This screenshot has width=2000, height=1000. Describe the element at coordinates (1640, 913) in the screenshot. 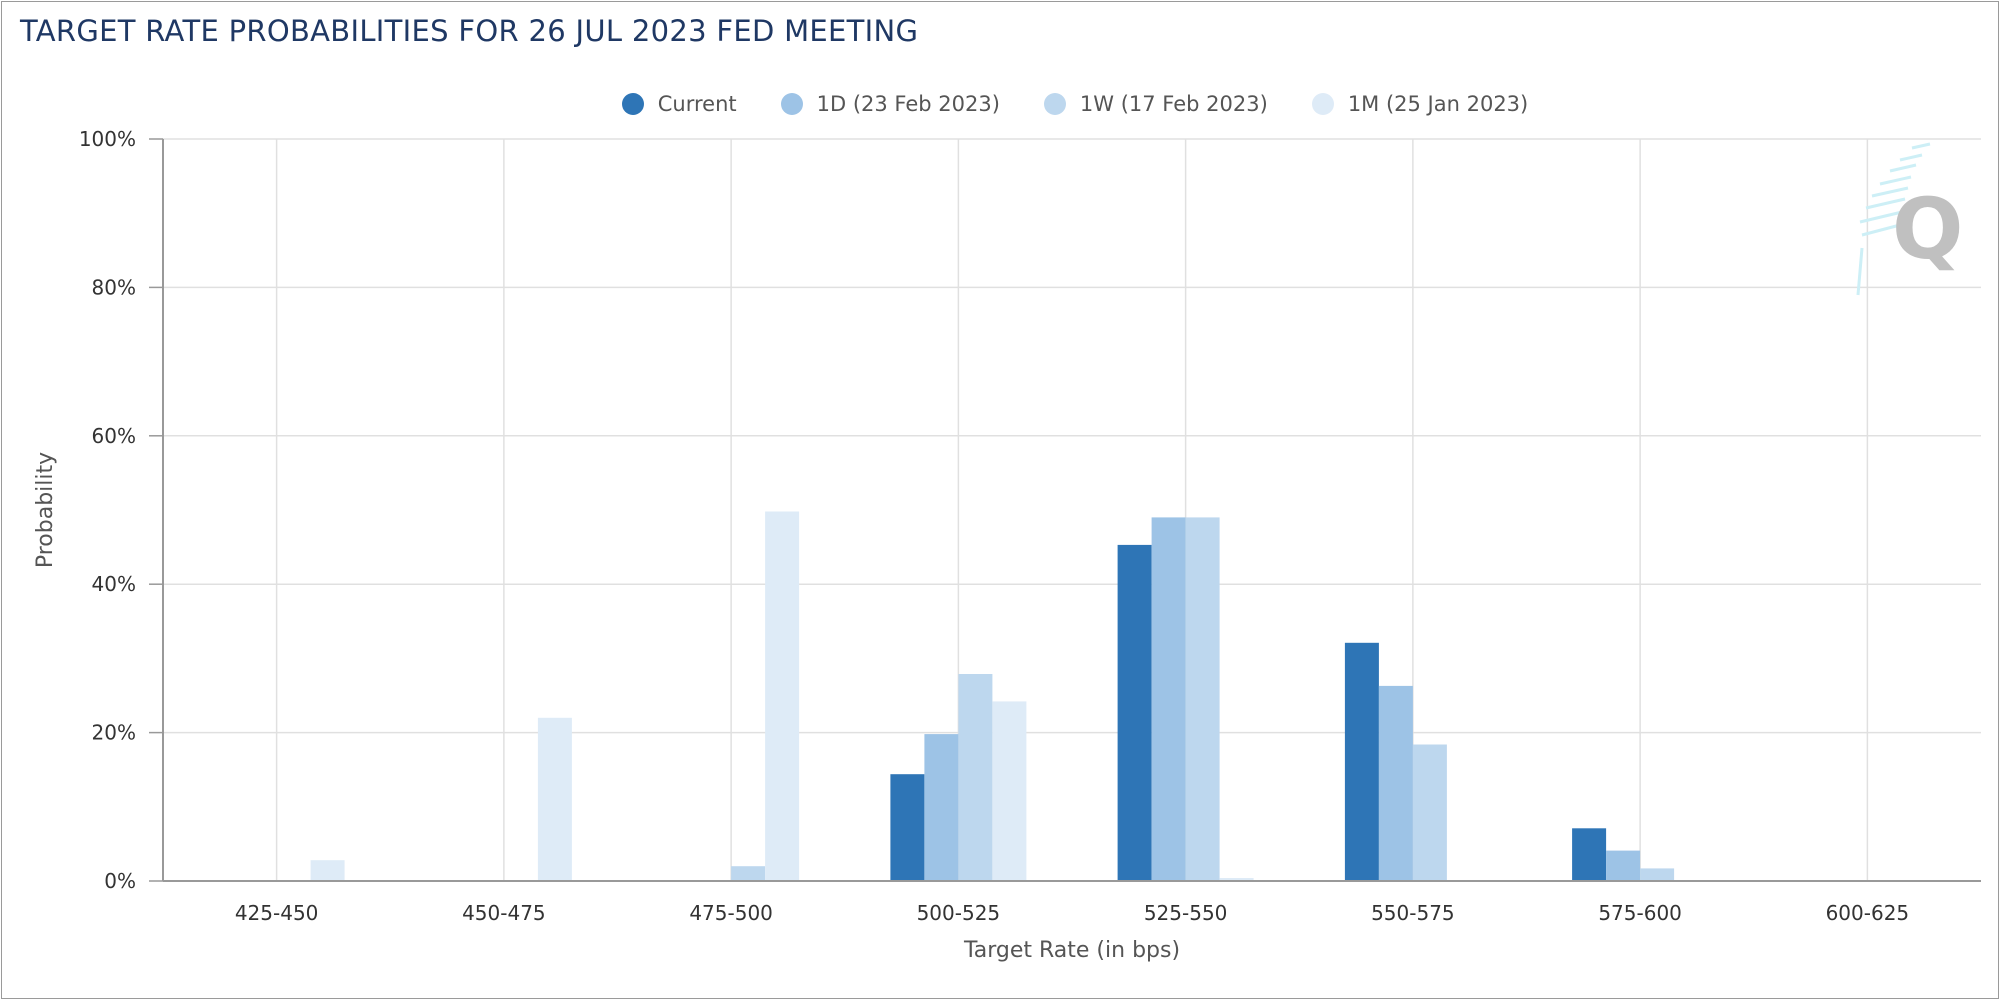

I see `x-tick-label: 575-600` at that location.